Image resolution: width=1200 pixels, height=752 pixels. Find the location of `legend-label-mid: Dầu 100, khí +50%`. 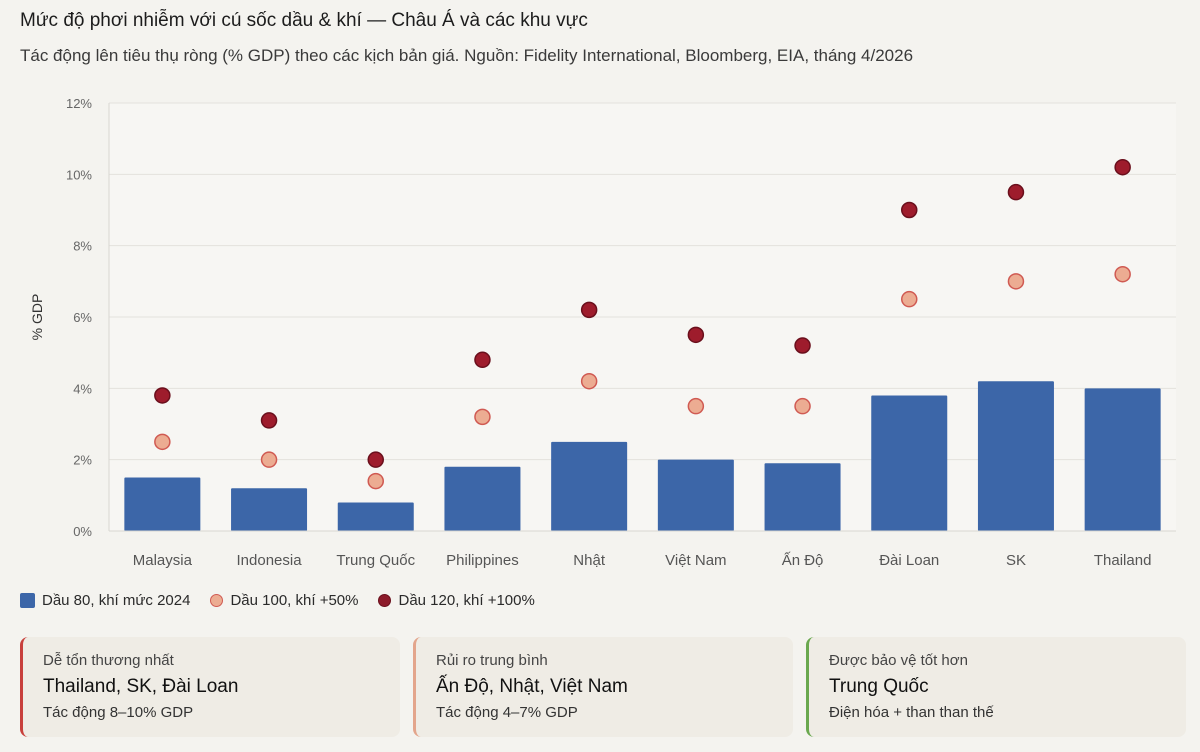

legend-label-mid: Dầu 100, khí +50% is located at coordinates (294, 600).